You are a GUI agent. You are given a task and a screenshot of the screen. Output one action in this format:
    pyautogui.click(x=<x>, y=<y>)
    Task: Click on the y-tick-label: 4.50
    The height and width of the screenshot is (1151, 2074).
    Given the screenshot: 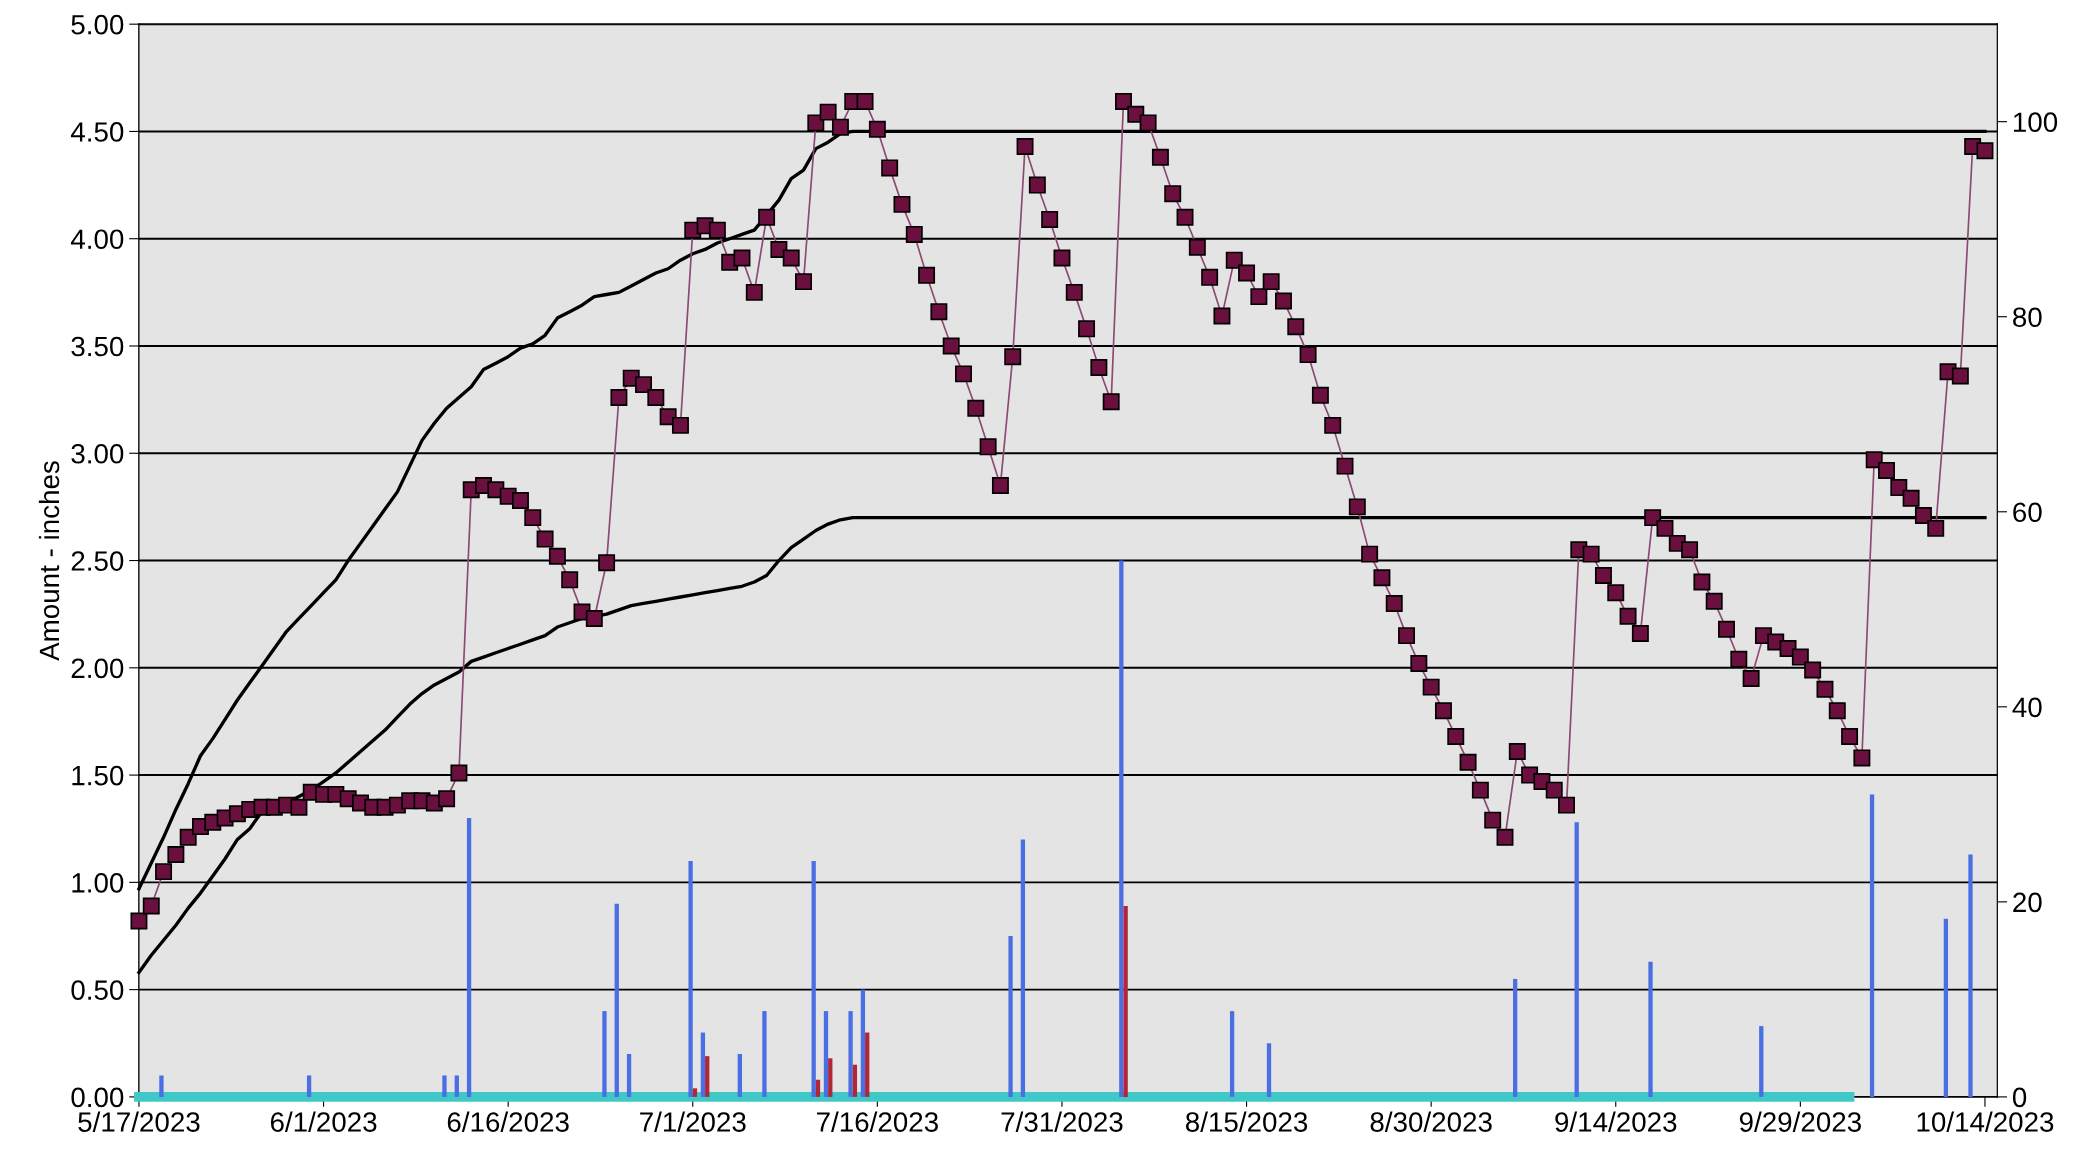 What is the action you would take?
    pyautogui.click(x=97, y=132)
    